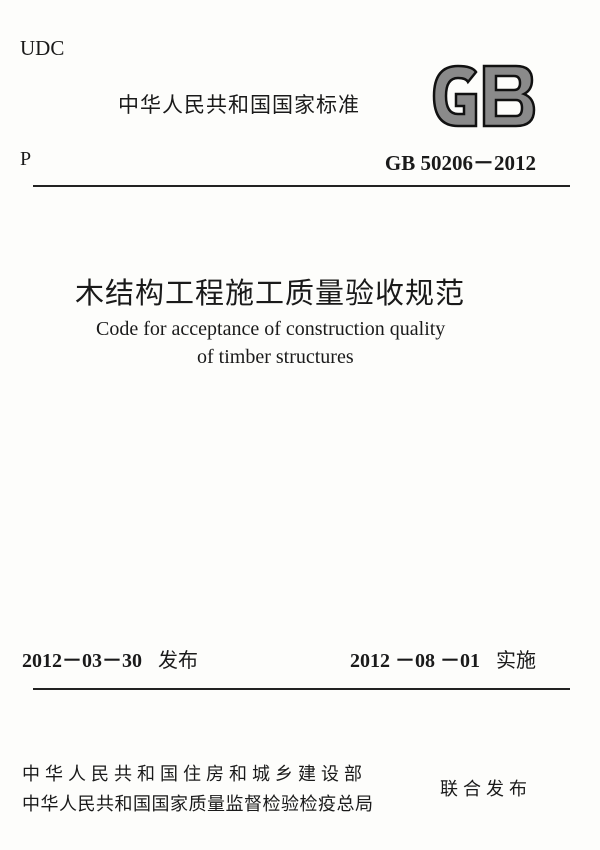 This screenshot has height=850, width=600. I want to click on issuer-org-1: 中华人民共和国住房和城乡建设部, so click(194, 774).